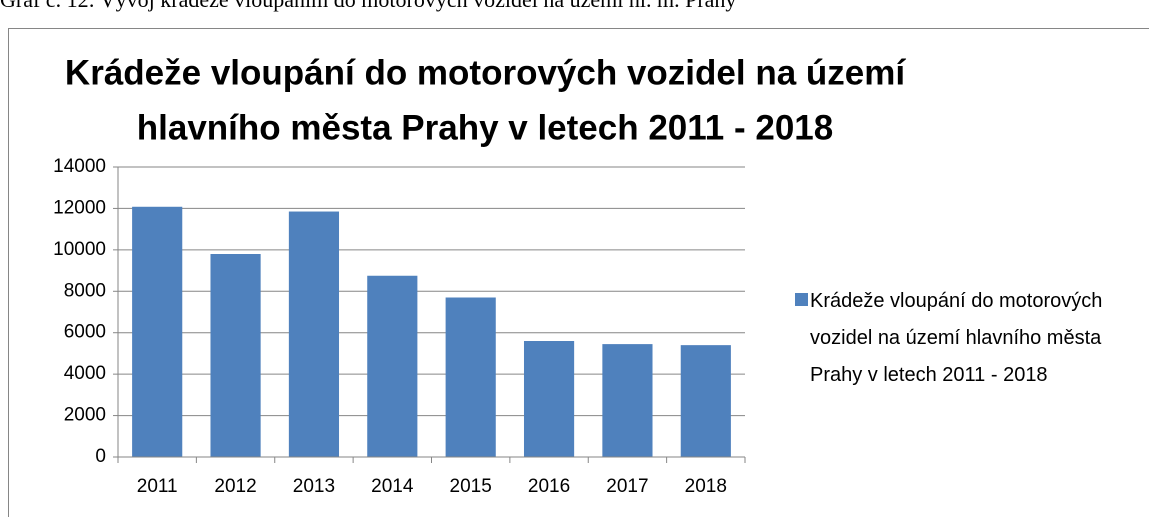 The width and height of the screenshot is (1149, 517). I want to click on x-tick-label: 2015, so click(471, 486).